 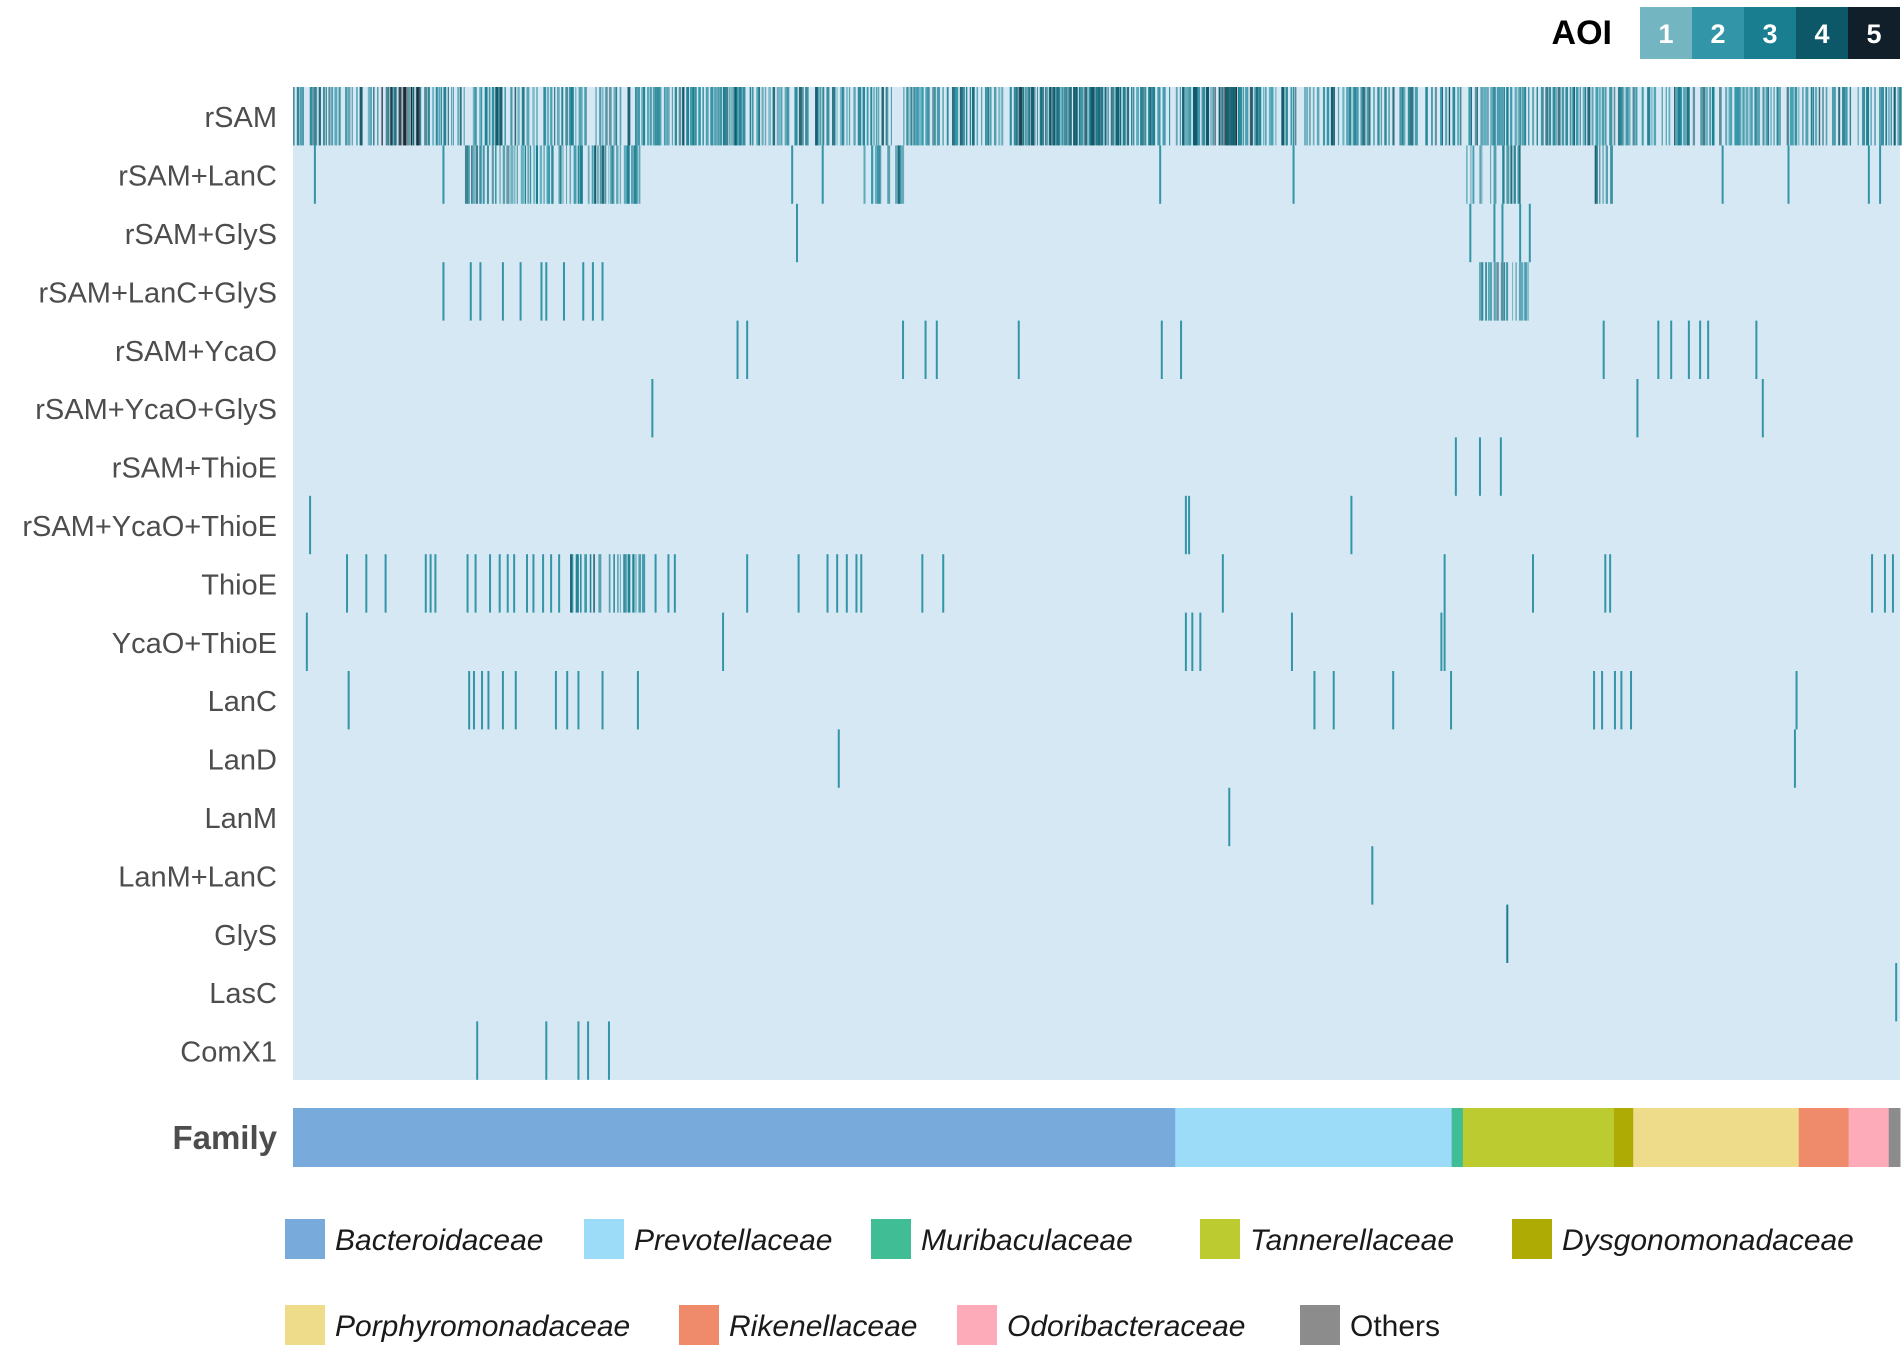 I want to click on family-legend-label: Dysgonomonadaceae, so click(x=1708, y=1240).